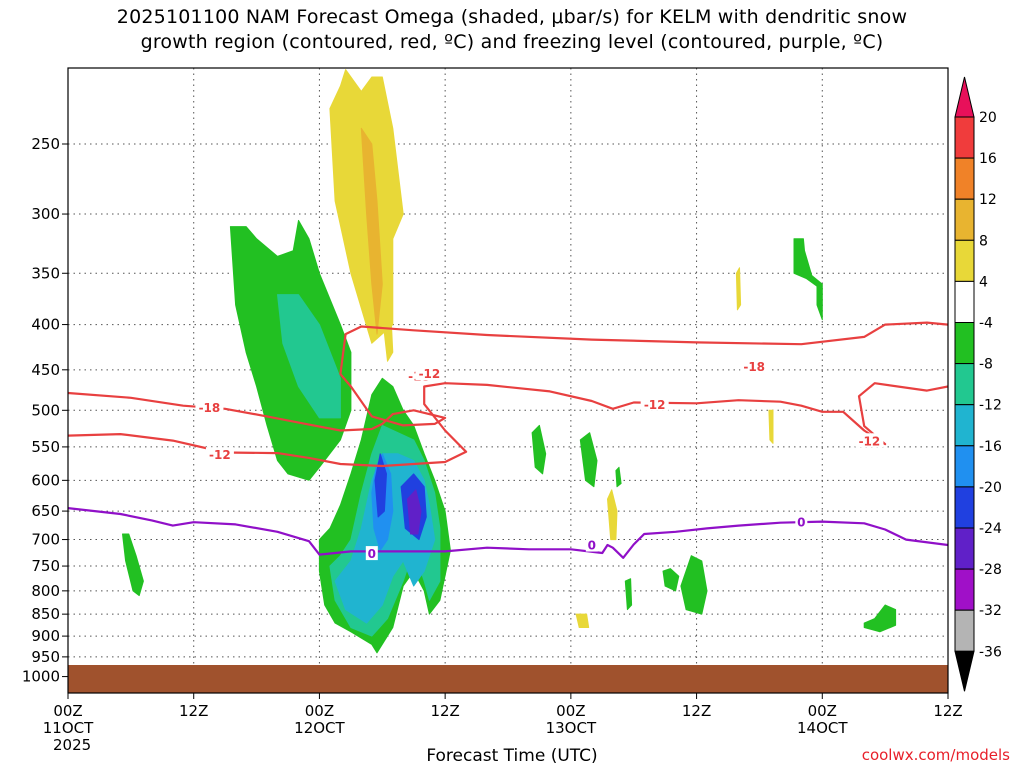  Describe the element at coordinates (964, 671) in the screenshot. I see `colorbar-bottom-arrow` at that location.